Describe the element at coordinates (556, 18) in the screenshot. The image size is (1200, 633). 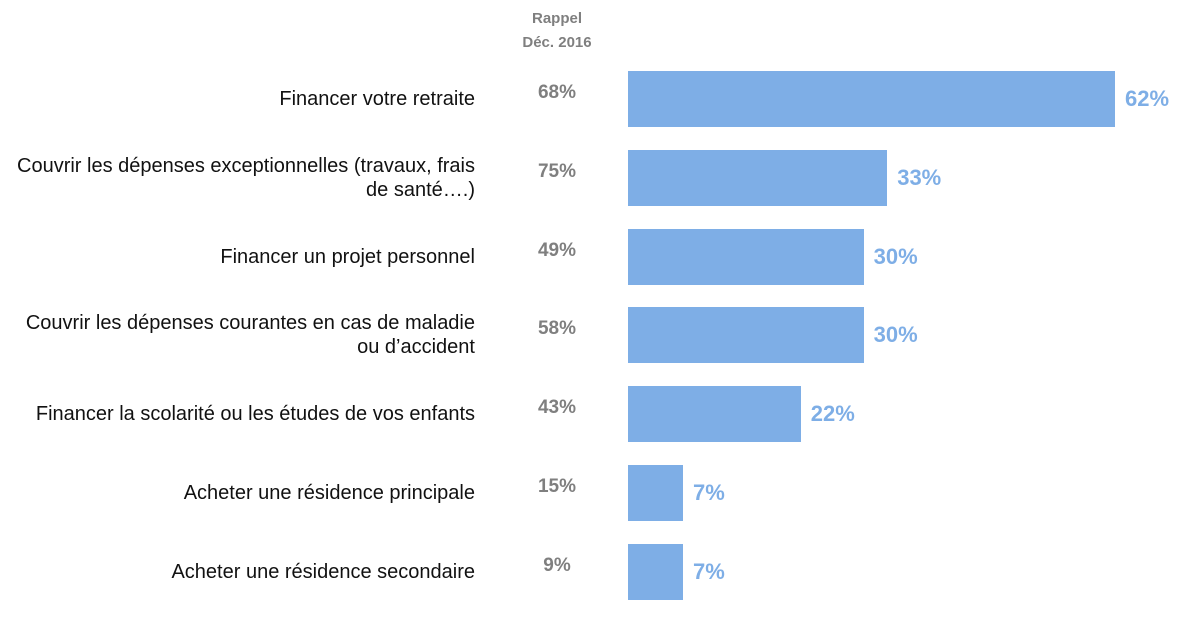
I see `recall-header: Rappel` at that location.